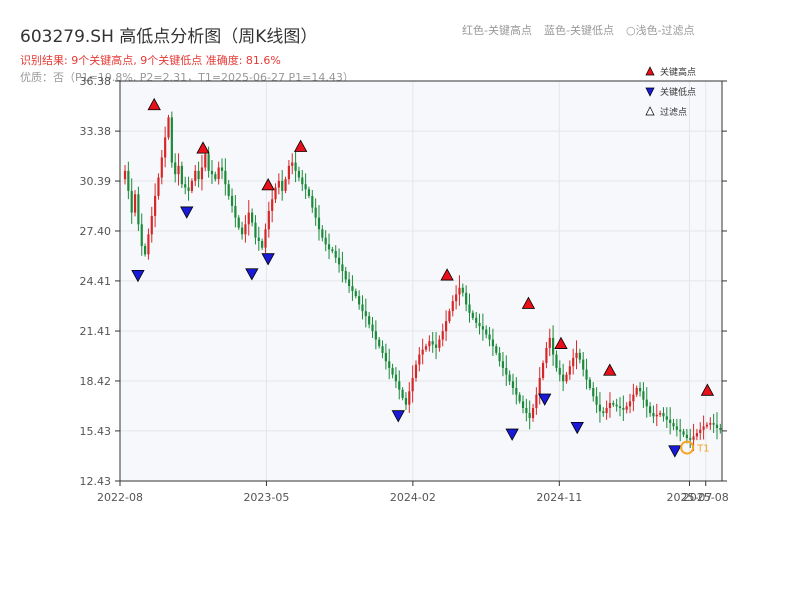 The image size is (800, 600). Describe the element at coordinates (413, 497) in the screenshot. I see `x-tick-label: 2024-02` at that location.